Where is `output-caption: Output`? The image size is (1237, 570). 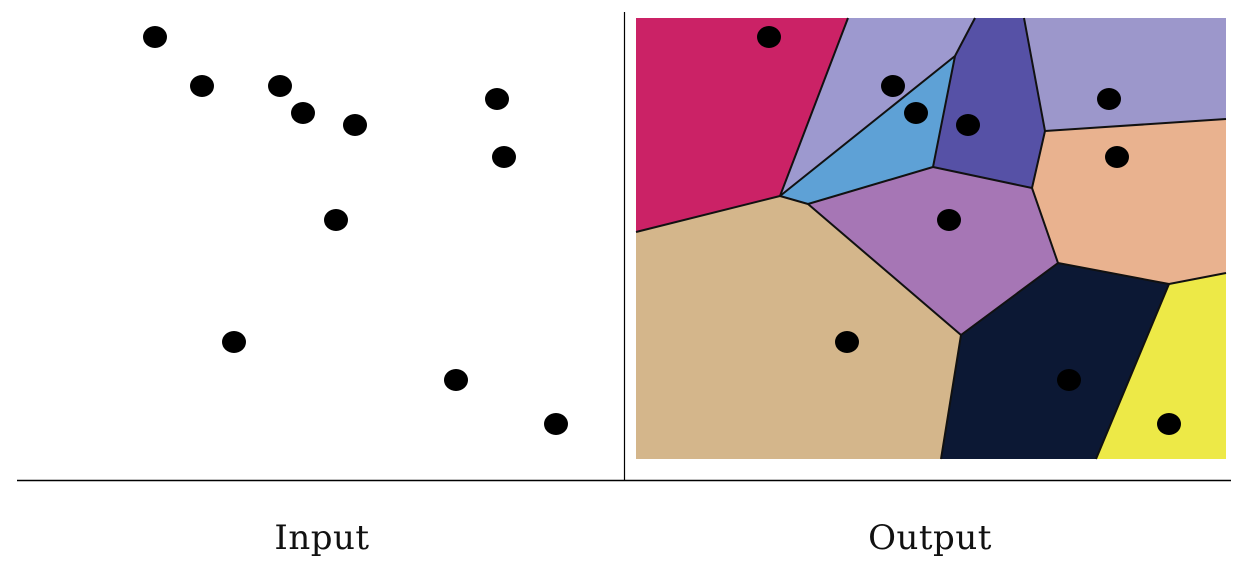
output-caption: Output is located at coordinates (930, 538).